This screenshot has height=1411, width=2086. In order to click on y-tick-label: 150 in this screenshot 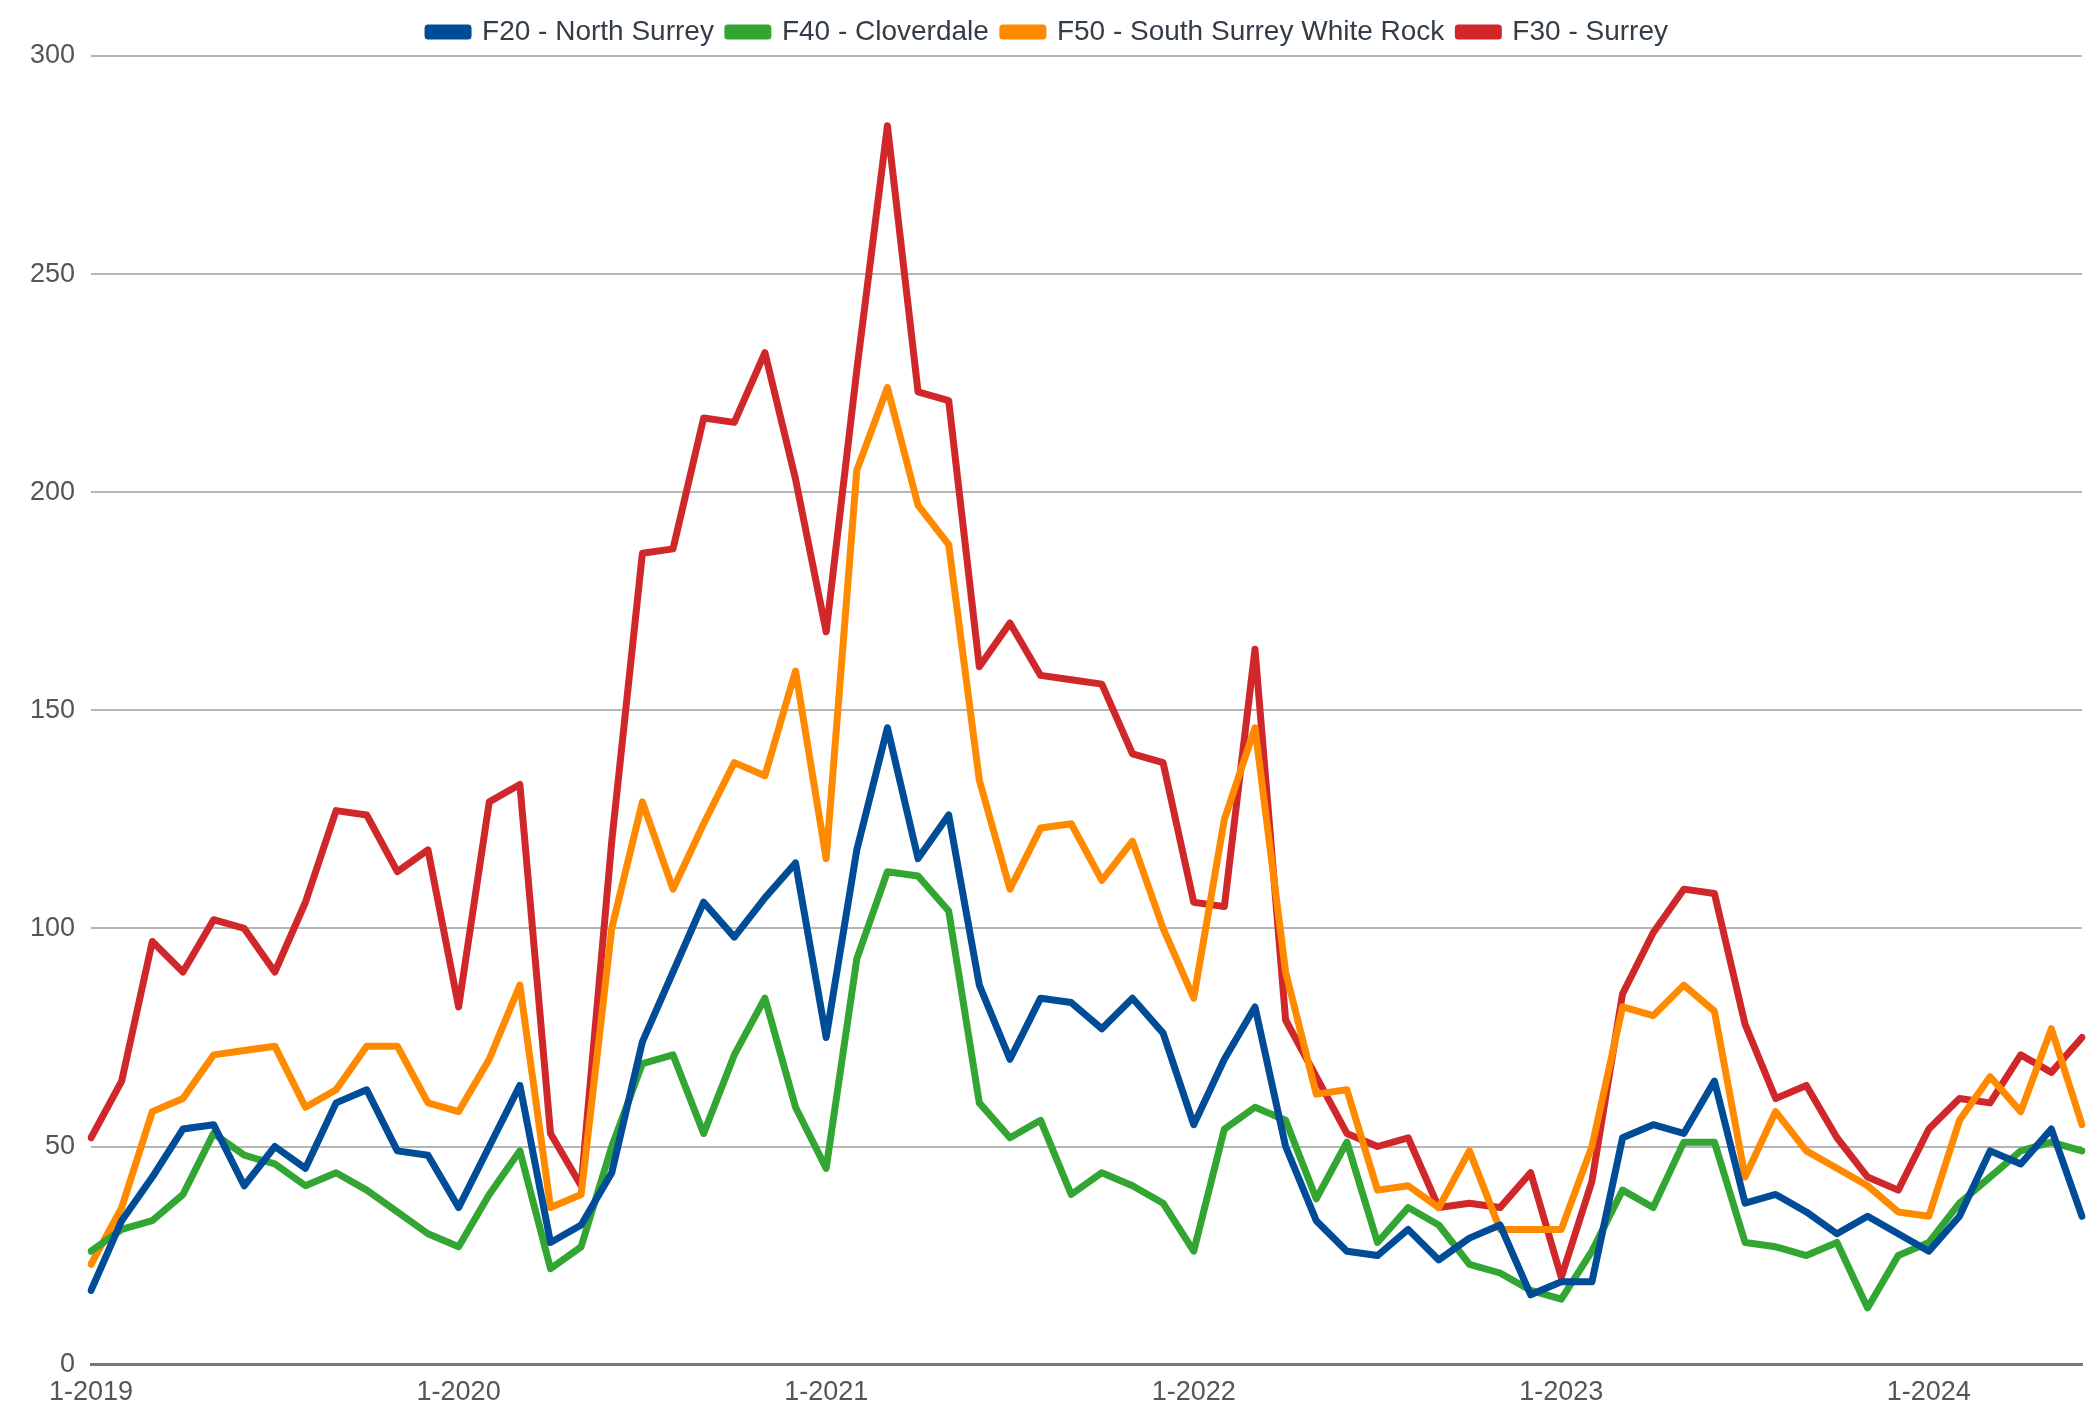, I will do `click(52, 708)`.